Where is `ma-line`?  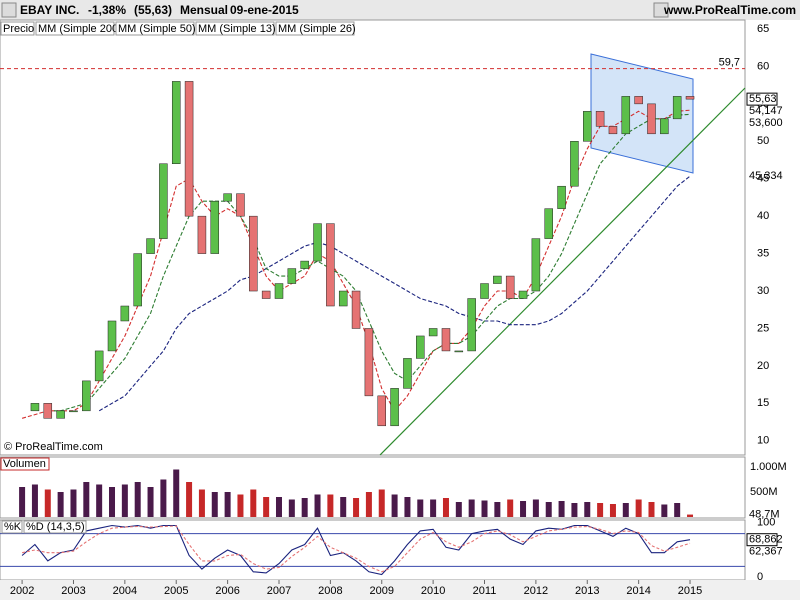
ma-line is located at coordinates (356, 549).